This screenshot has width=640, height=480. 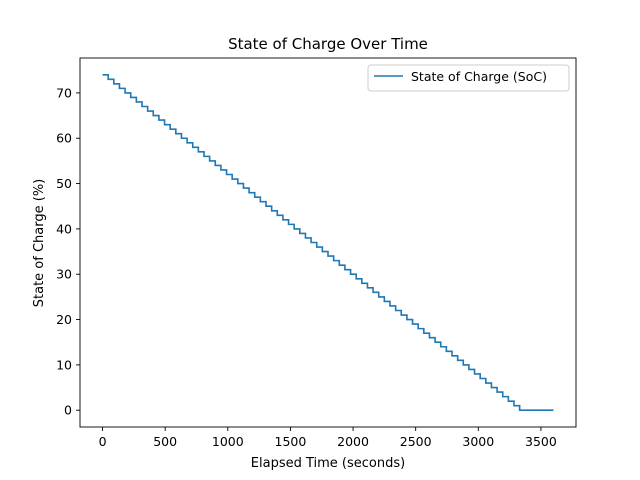 What do you see at coordinates (64, 183) in the screenshot?
I see `y-tick-label: 50` at bounding box center [64, 183].